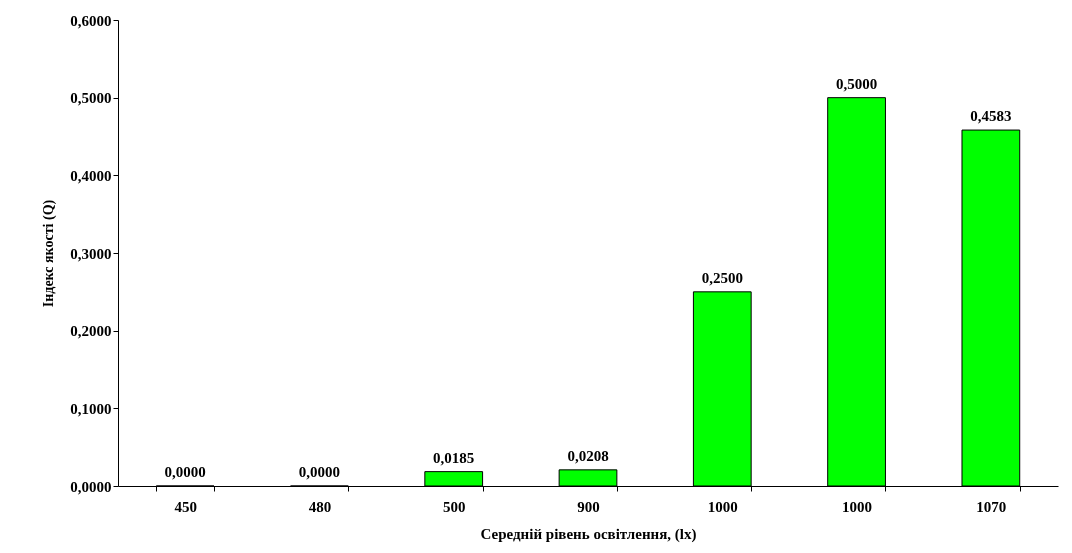  I want to click on y-tick-label: 0,5000, so click(91, 98).